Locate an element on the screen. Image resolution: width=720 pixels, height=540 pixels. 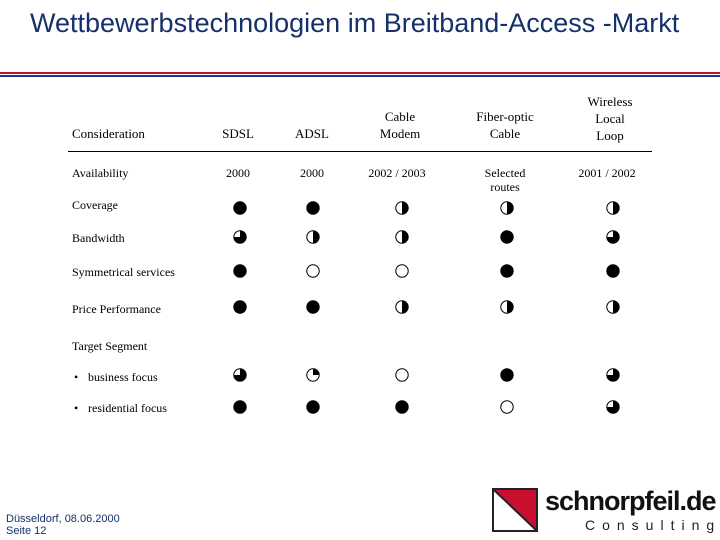
header-fiber-line1: Fiber-optic is located at coordinates (505, 116).